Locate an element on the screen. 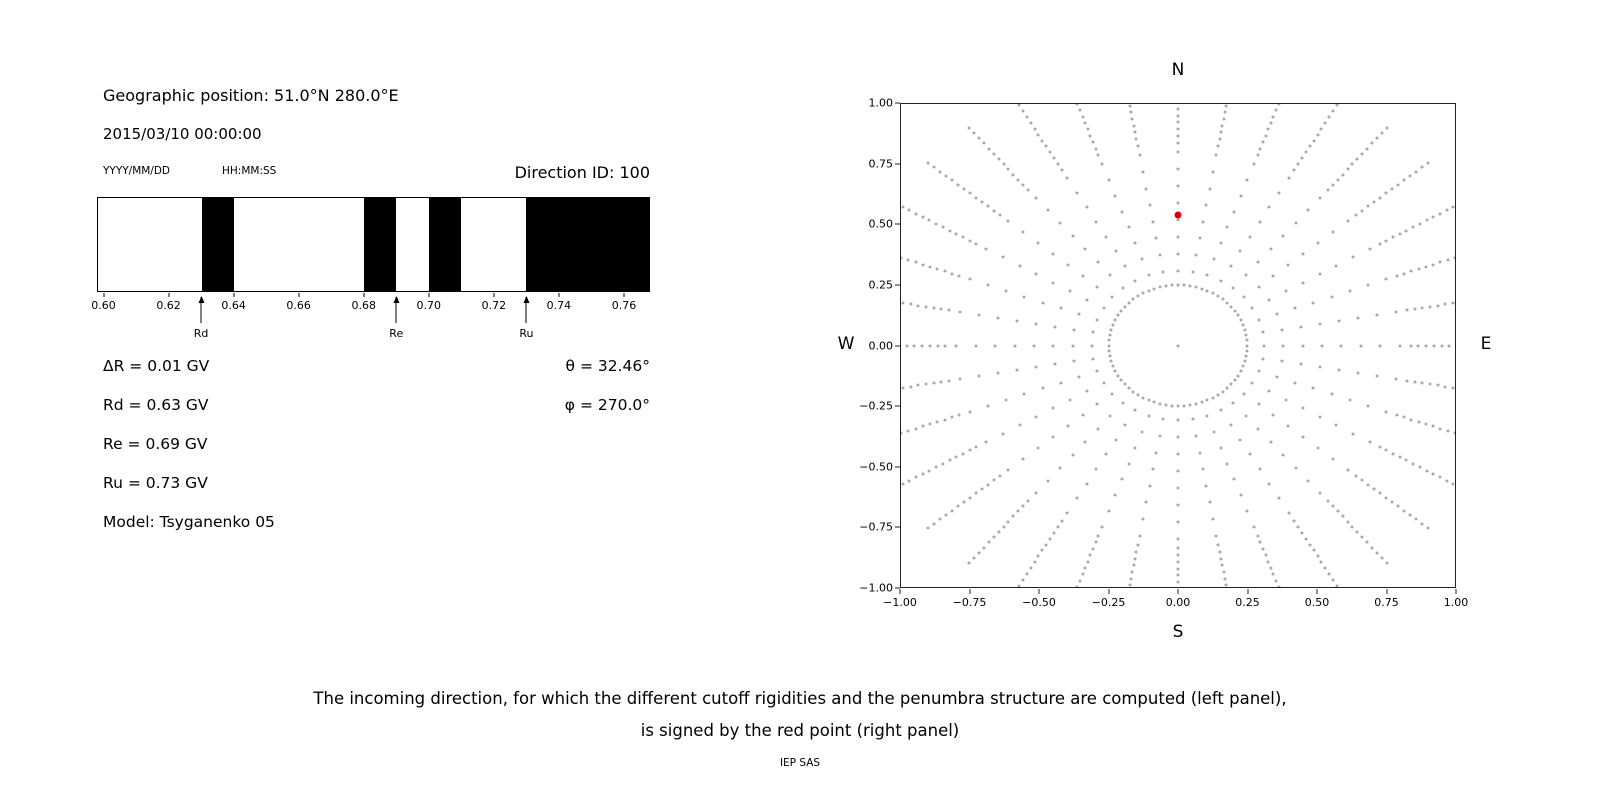  direction-y-tick-label: −0.25 is located at coordinates (876, 406).